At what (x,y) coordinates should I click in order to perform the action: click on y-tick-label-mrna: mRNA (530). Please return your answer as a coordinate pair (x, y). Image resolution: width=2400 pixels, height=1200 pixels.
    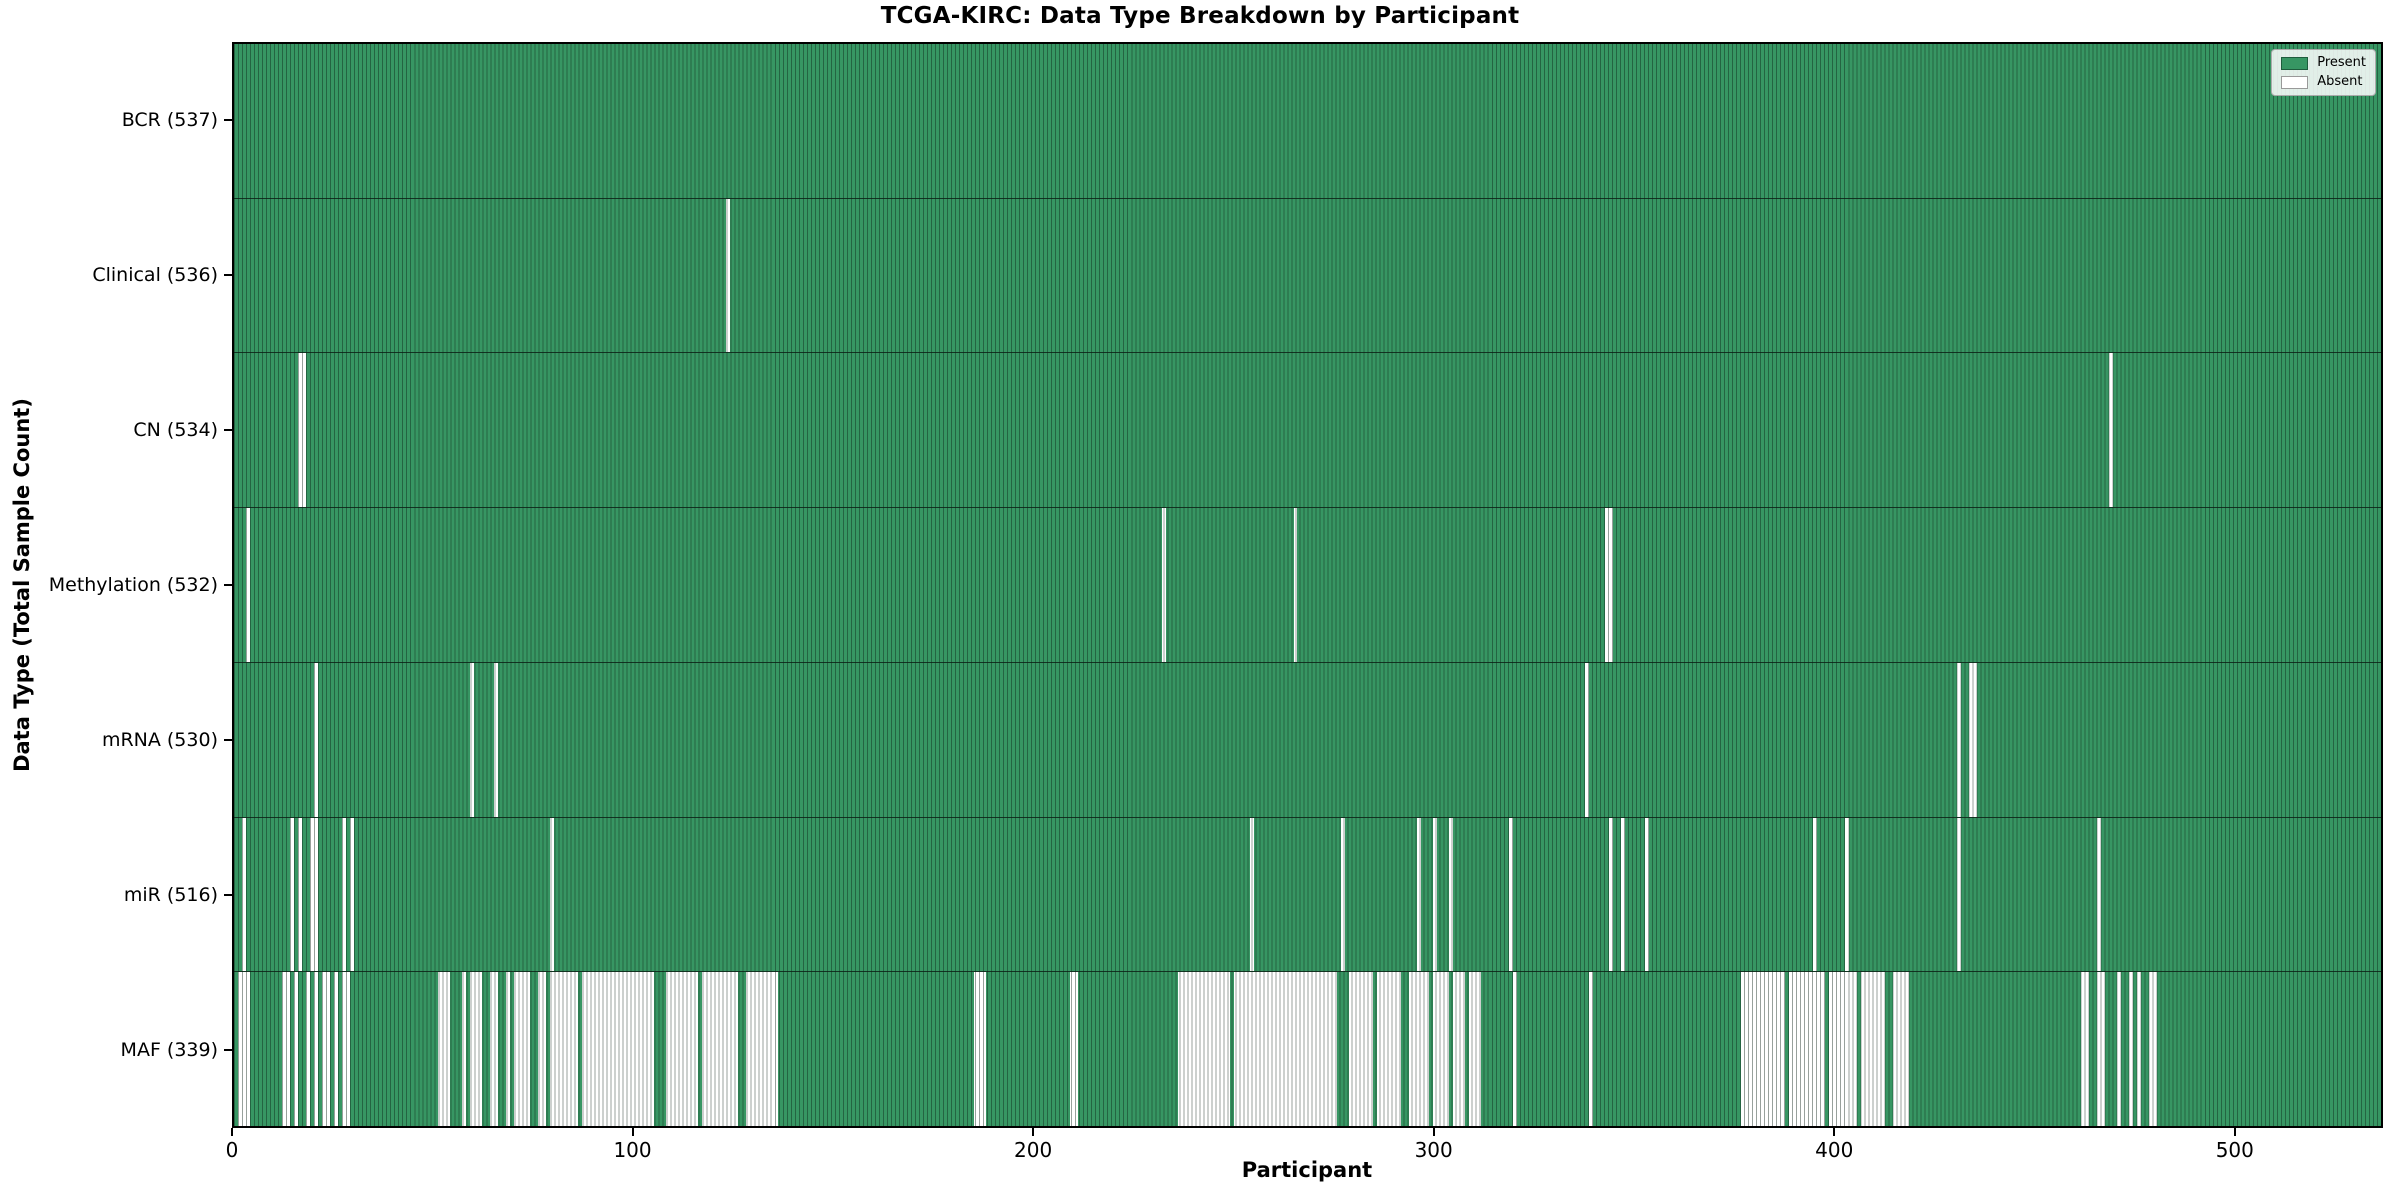
    Looking at the image, I should click on (159, 740).